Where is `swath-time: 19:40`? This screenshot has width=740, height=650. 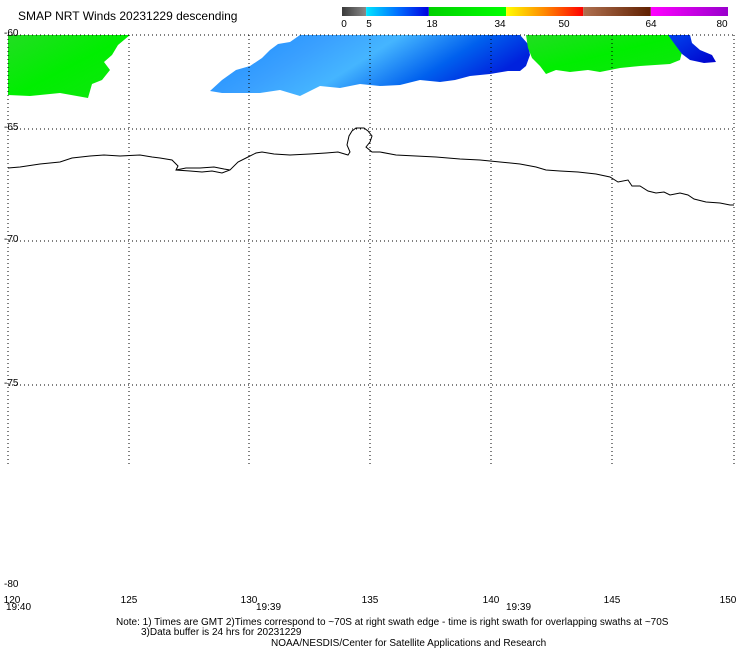
swath-time: 19:40 is located at coordinates (19, 607).